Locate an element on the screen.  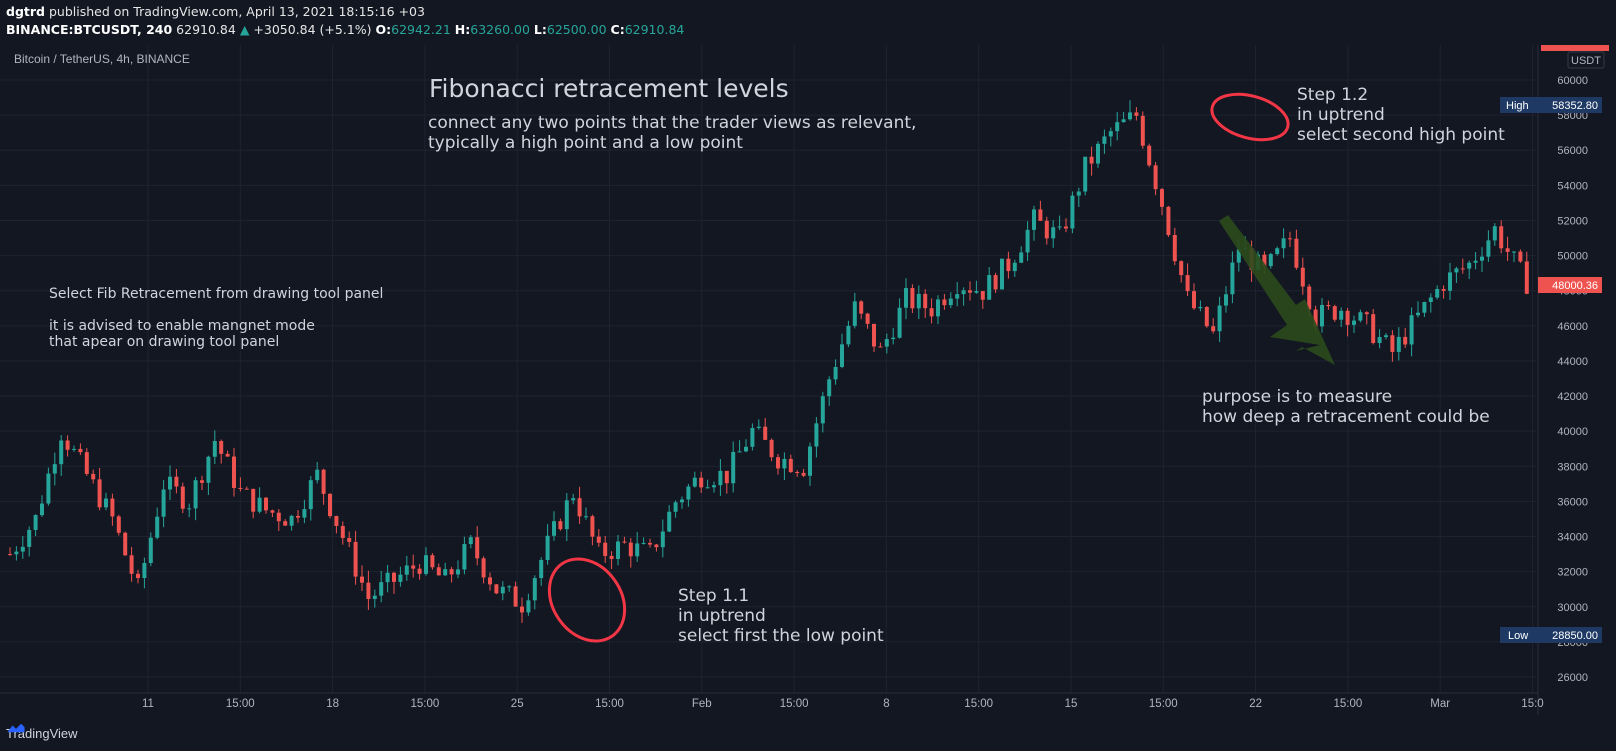
y-tick-label: 32000 is located at coordinates (1572, 573).